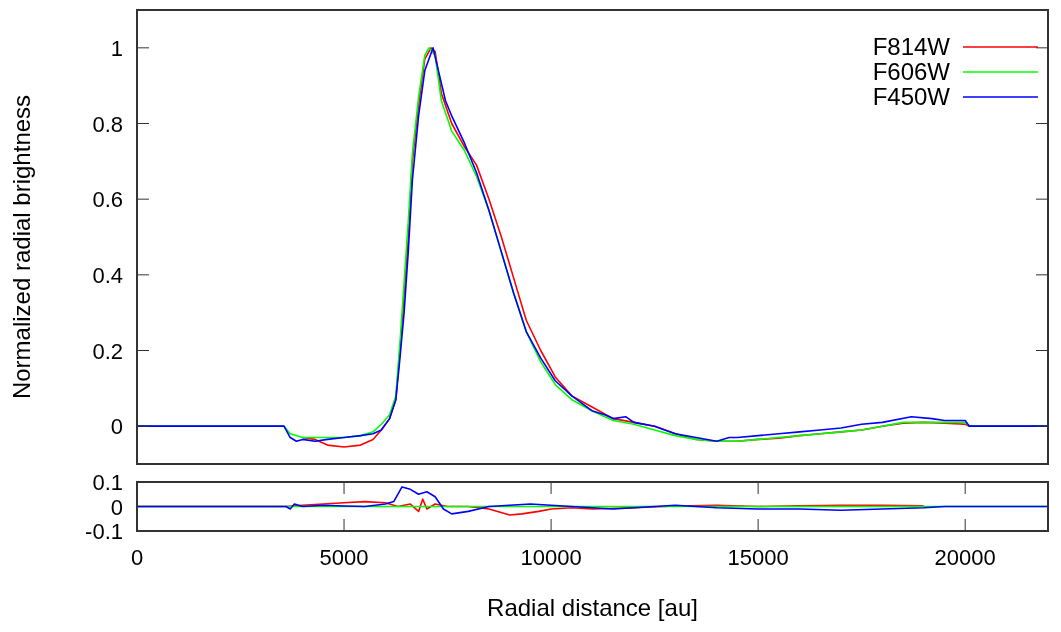 The image size is (1061, 632). Describe the element at coordinates (107, 275) in the screenshot. I see `y-tick-label: 0.4` at that location.